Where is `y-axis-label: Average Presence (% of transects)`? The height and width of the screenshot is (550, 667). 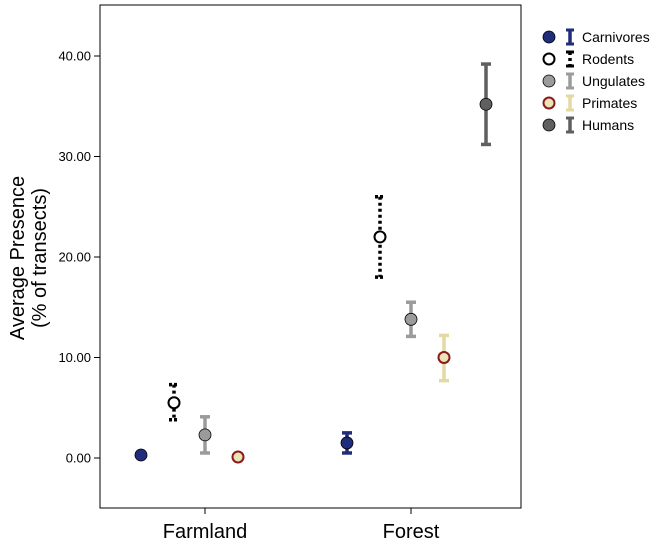
y-axis-label: Average Presence (% of transects) is located at coordinates (29, 258).